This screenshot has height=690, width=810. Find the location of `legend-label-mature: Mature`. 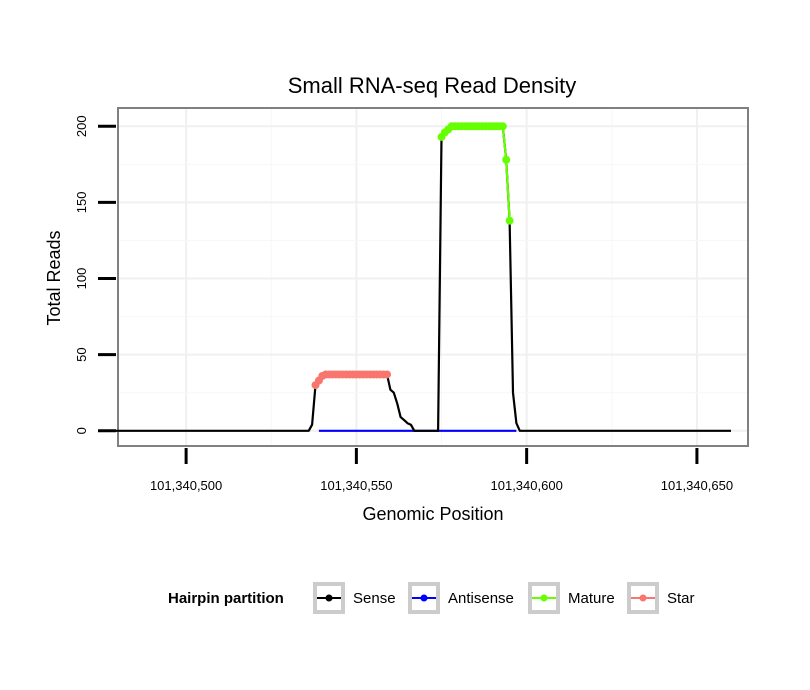

legend-label-mature: Mature is located at coordinates (591, 598).